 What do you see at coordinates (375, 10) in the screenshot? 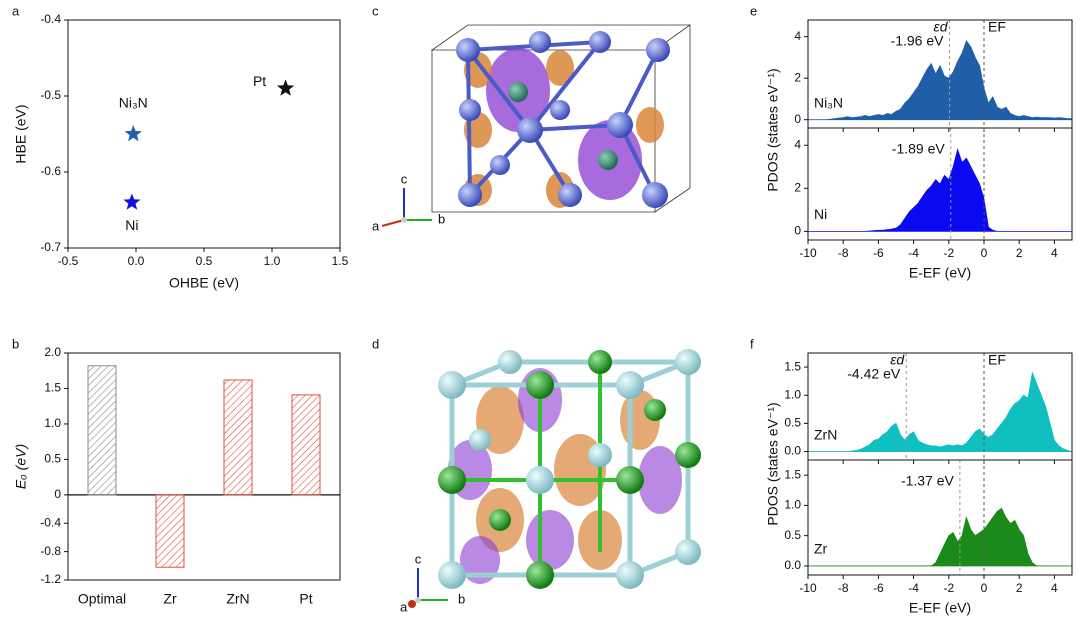
I see `panel-label: c` at bounding box center [375, 10].